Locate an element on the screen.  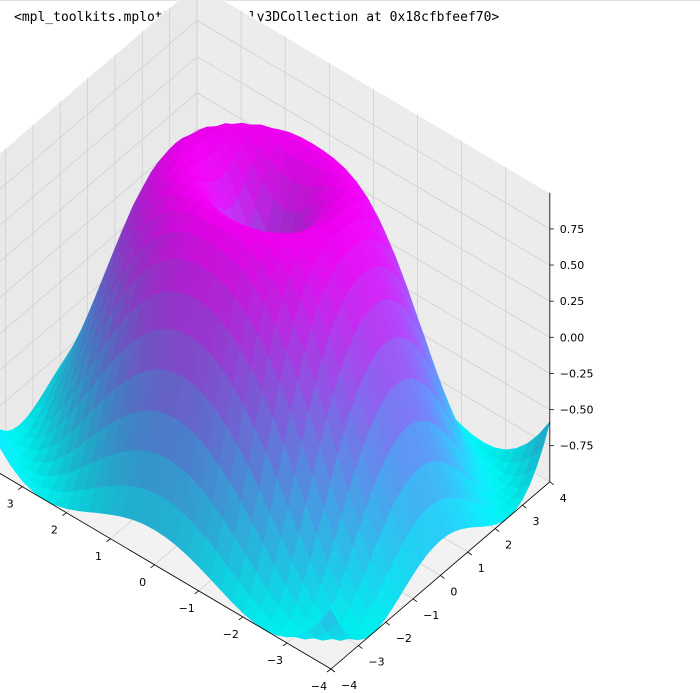
z-tick-label: −0.75 is located at coordinates (577, 446).